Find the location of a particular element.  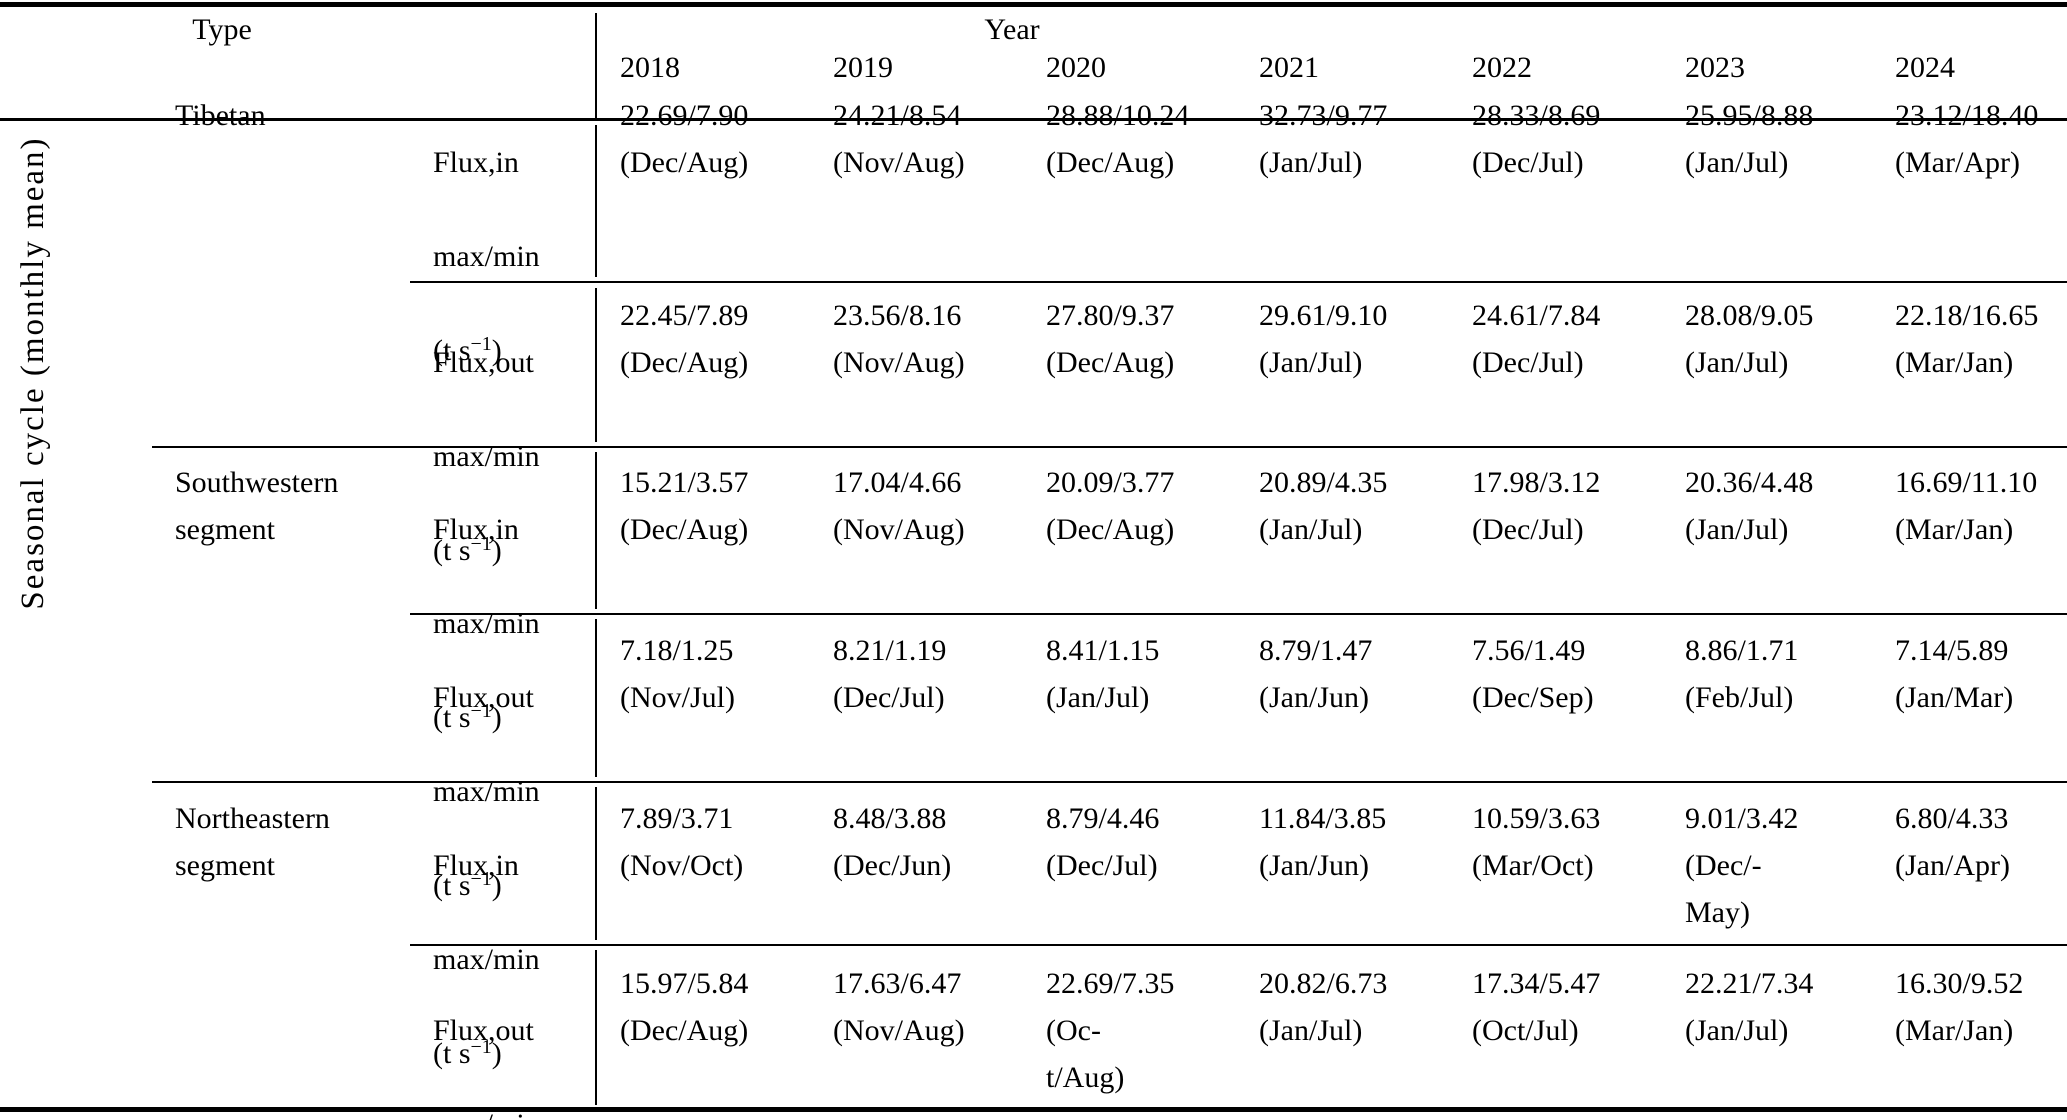

table-cell: 29.61/9.10 (Jan/Jul) is located at coordinates (1323, 339).